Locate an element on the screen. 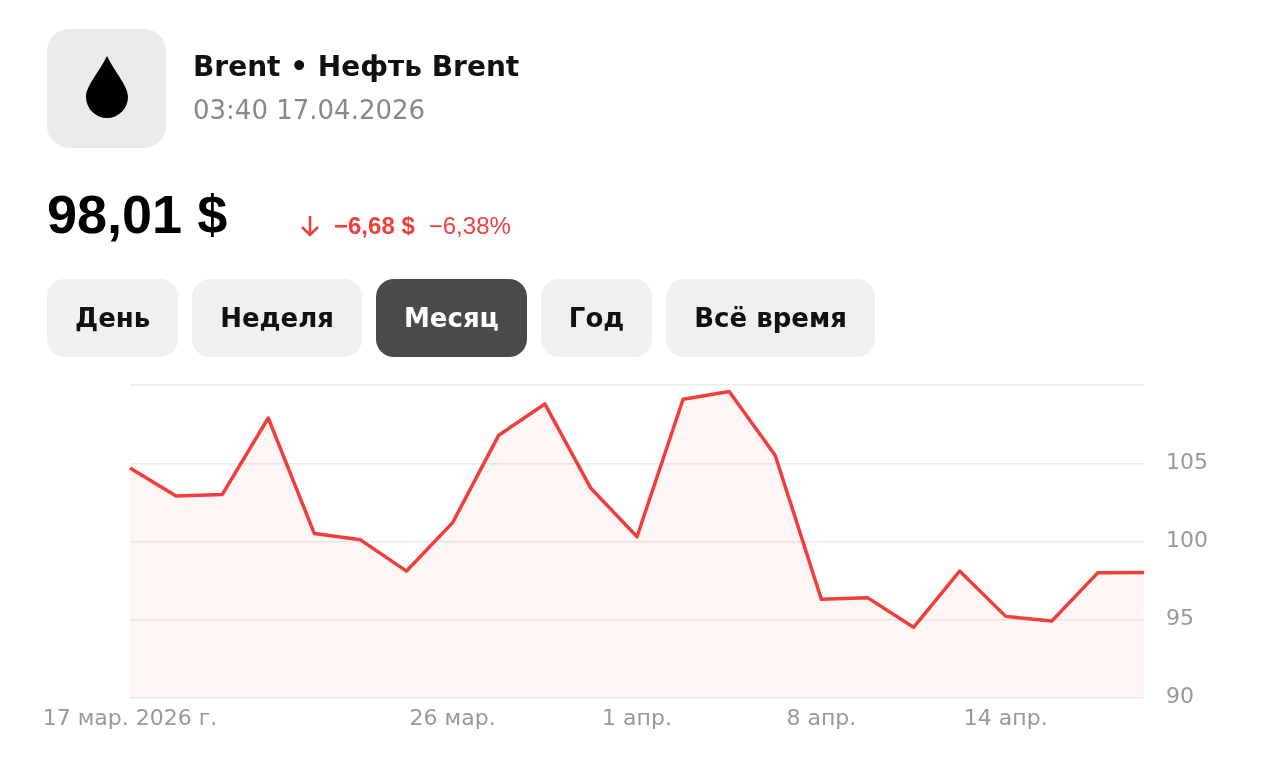  text: 98,01 $ is located at coordinates (137, 214).